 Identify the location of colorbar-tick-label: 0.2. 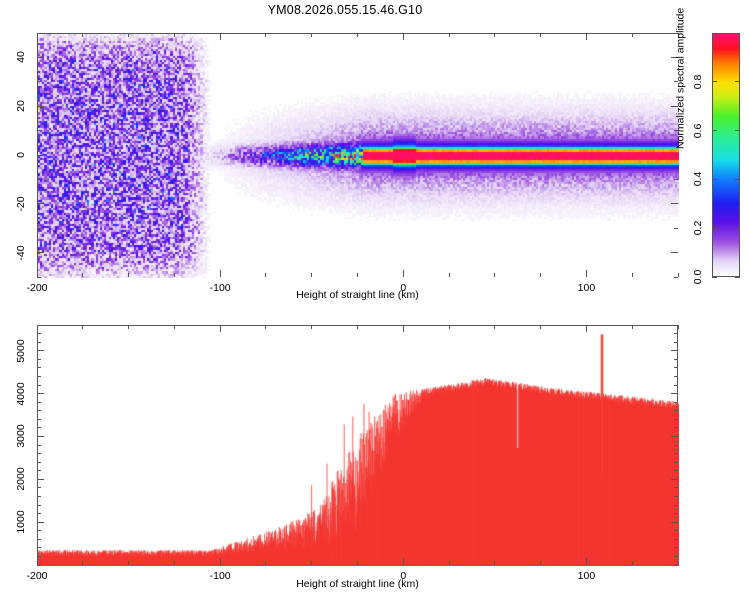
(698, 228).